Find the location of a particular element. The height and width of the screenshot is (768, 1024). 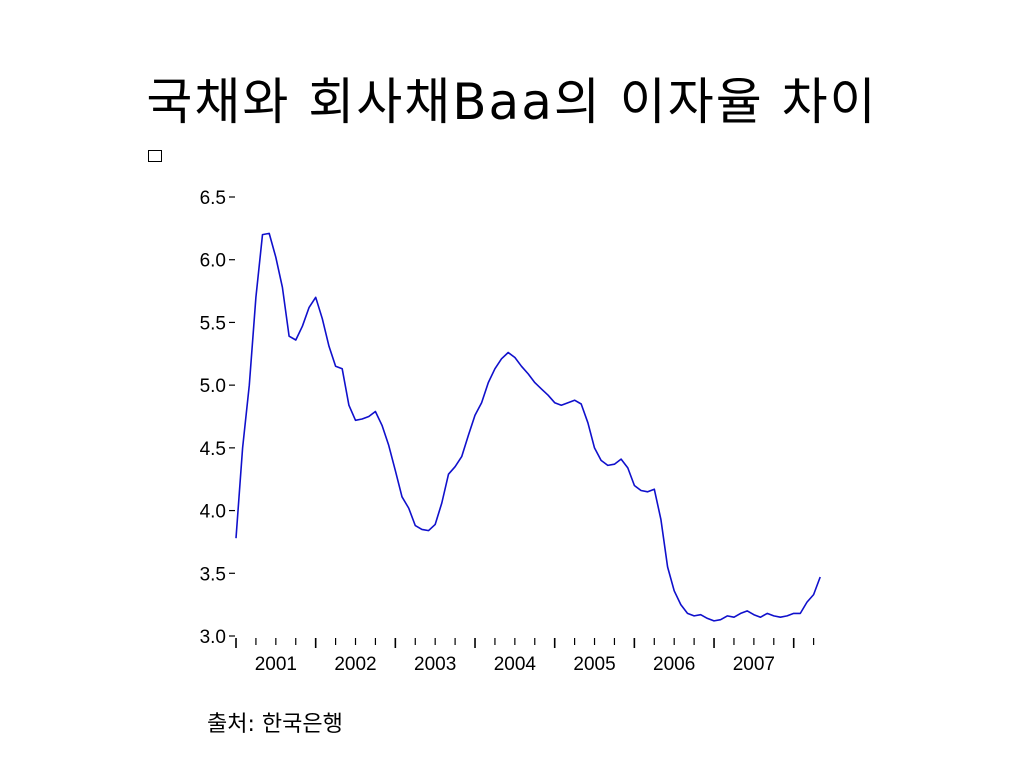

y-tick-label: 4.0 is located at coordinates (213, 512).